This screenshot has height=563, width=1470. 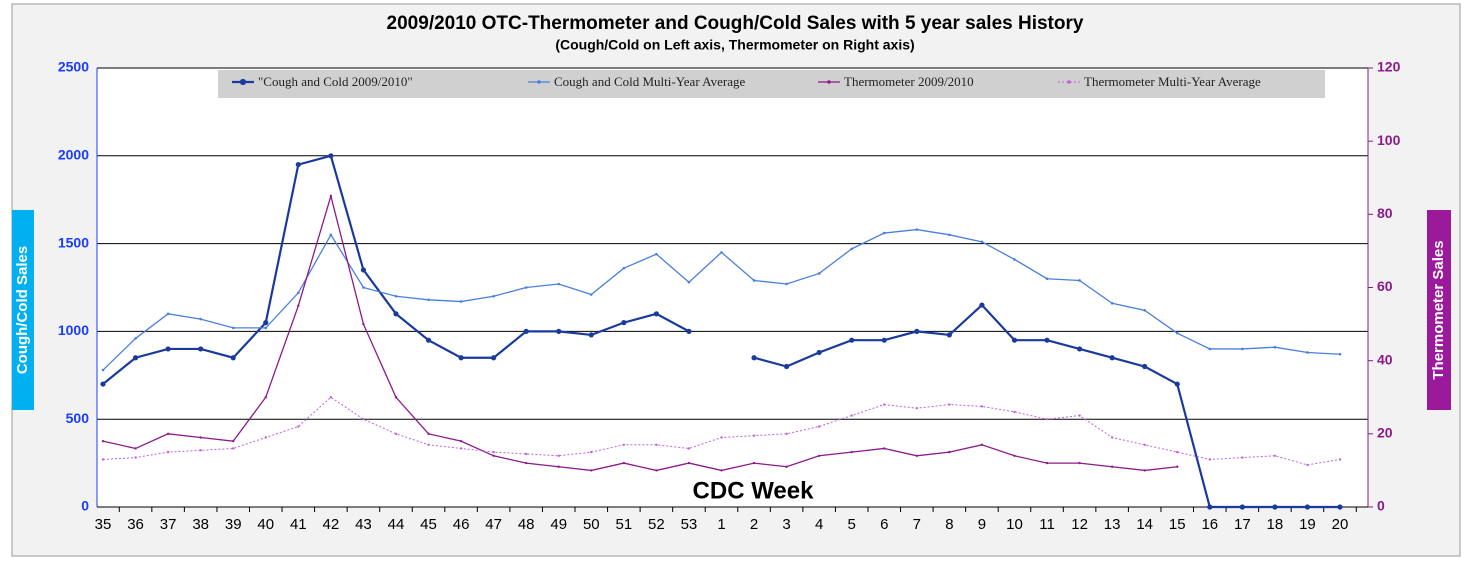 I want to click on x-tick-label: 13, so click(x=1112, y=524).